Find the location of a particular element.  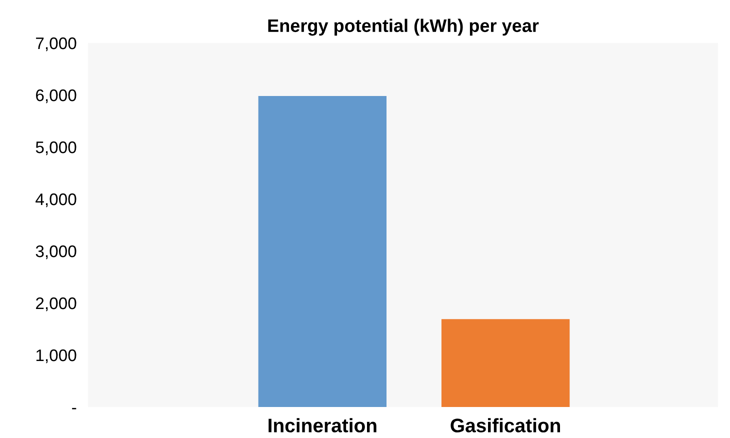

y-tick-label: 2,000 is located at coordinates (56, 304).